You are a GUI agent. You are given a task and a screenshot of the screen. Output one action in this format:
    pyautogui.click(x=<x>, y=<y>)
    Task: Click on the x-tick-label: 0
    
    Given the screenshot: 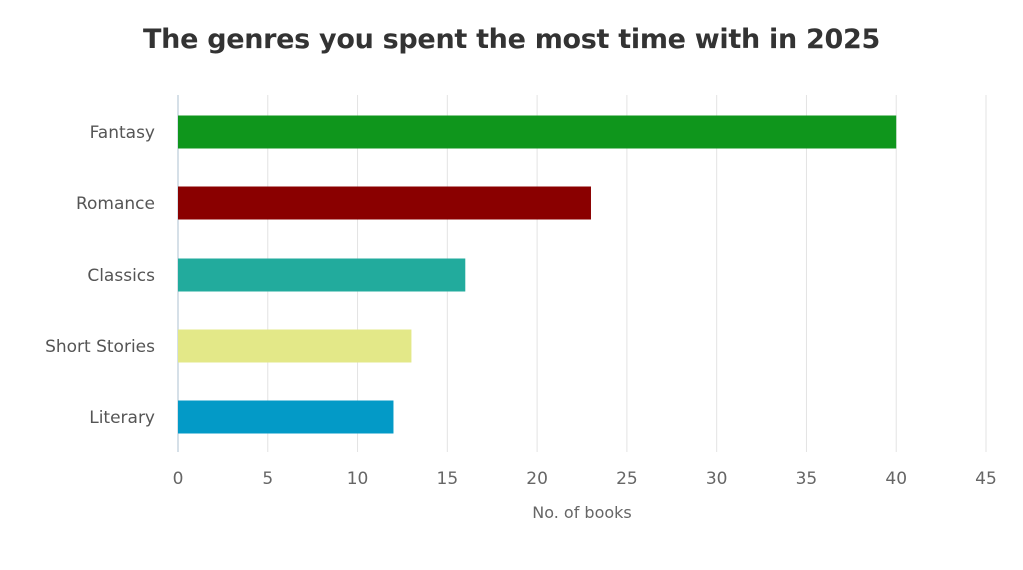 What is the action you would take?
    pyautogui.click(x=178, y=479)
    